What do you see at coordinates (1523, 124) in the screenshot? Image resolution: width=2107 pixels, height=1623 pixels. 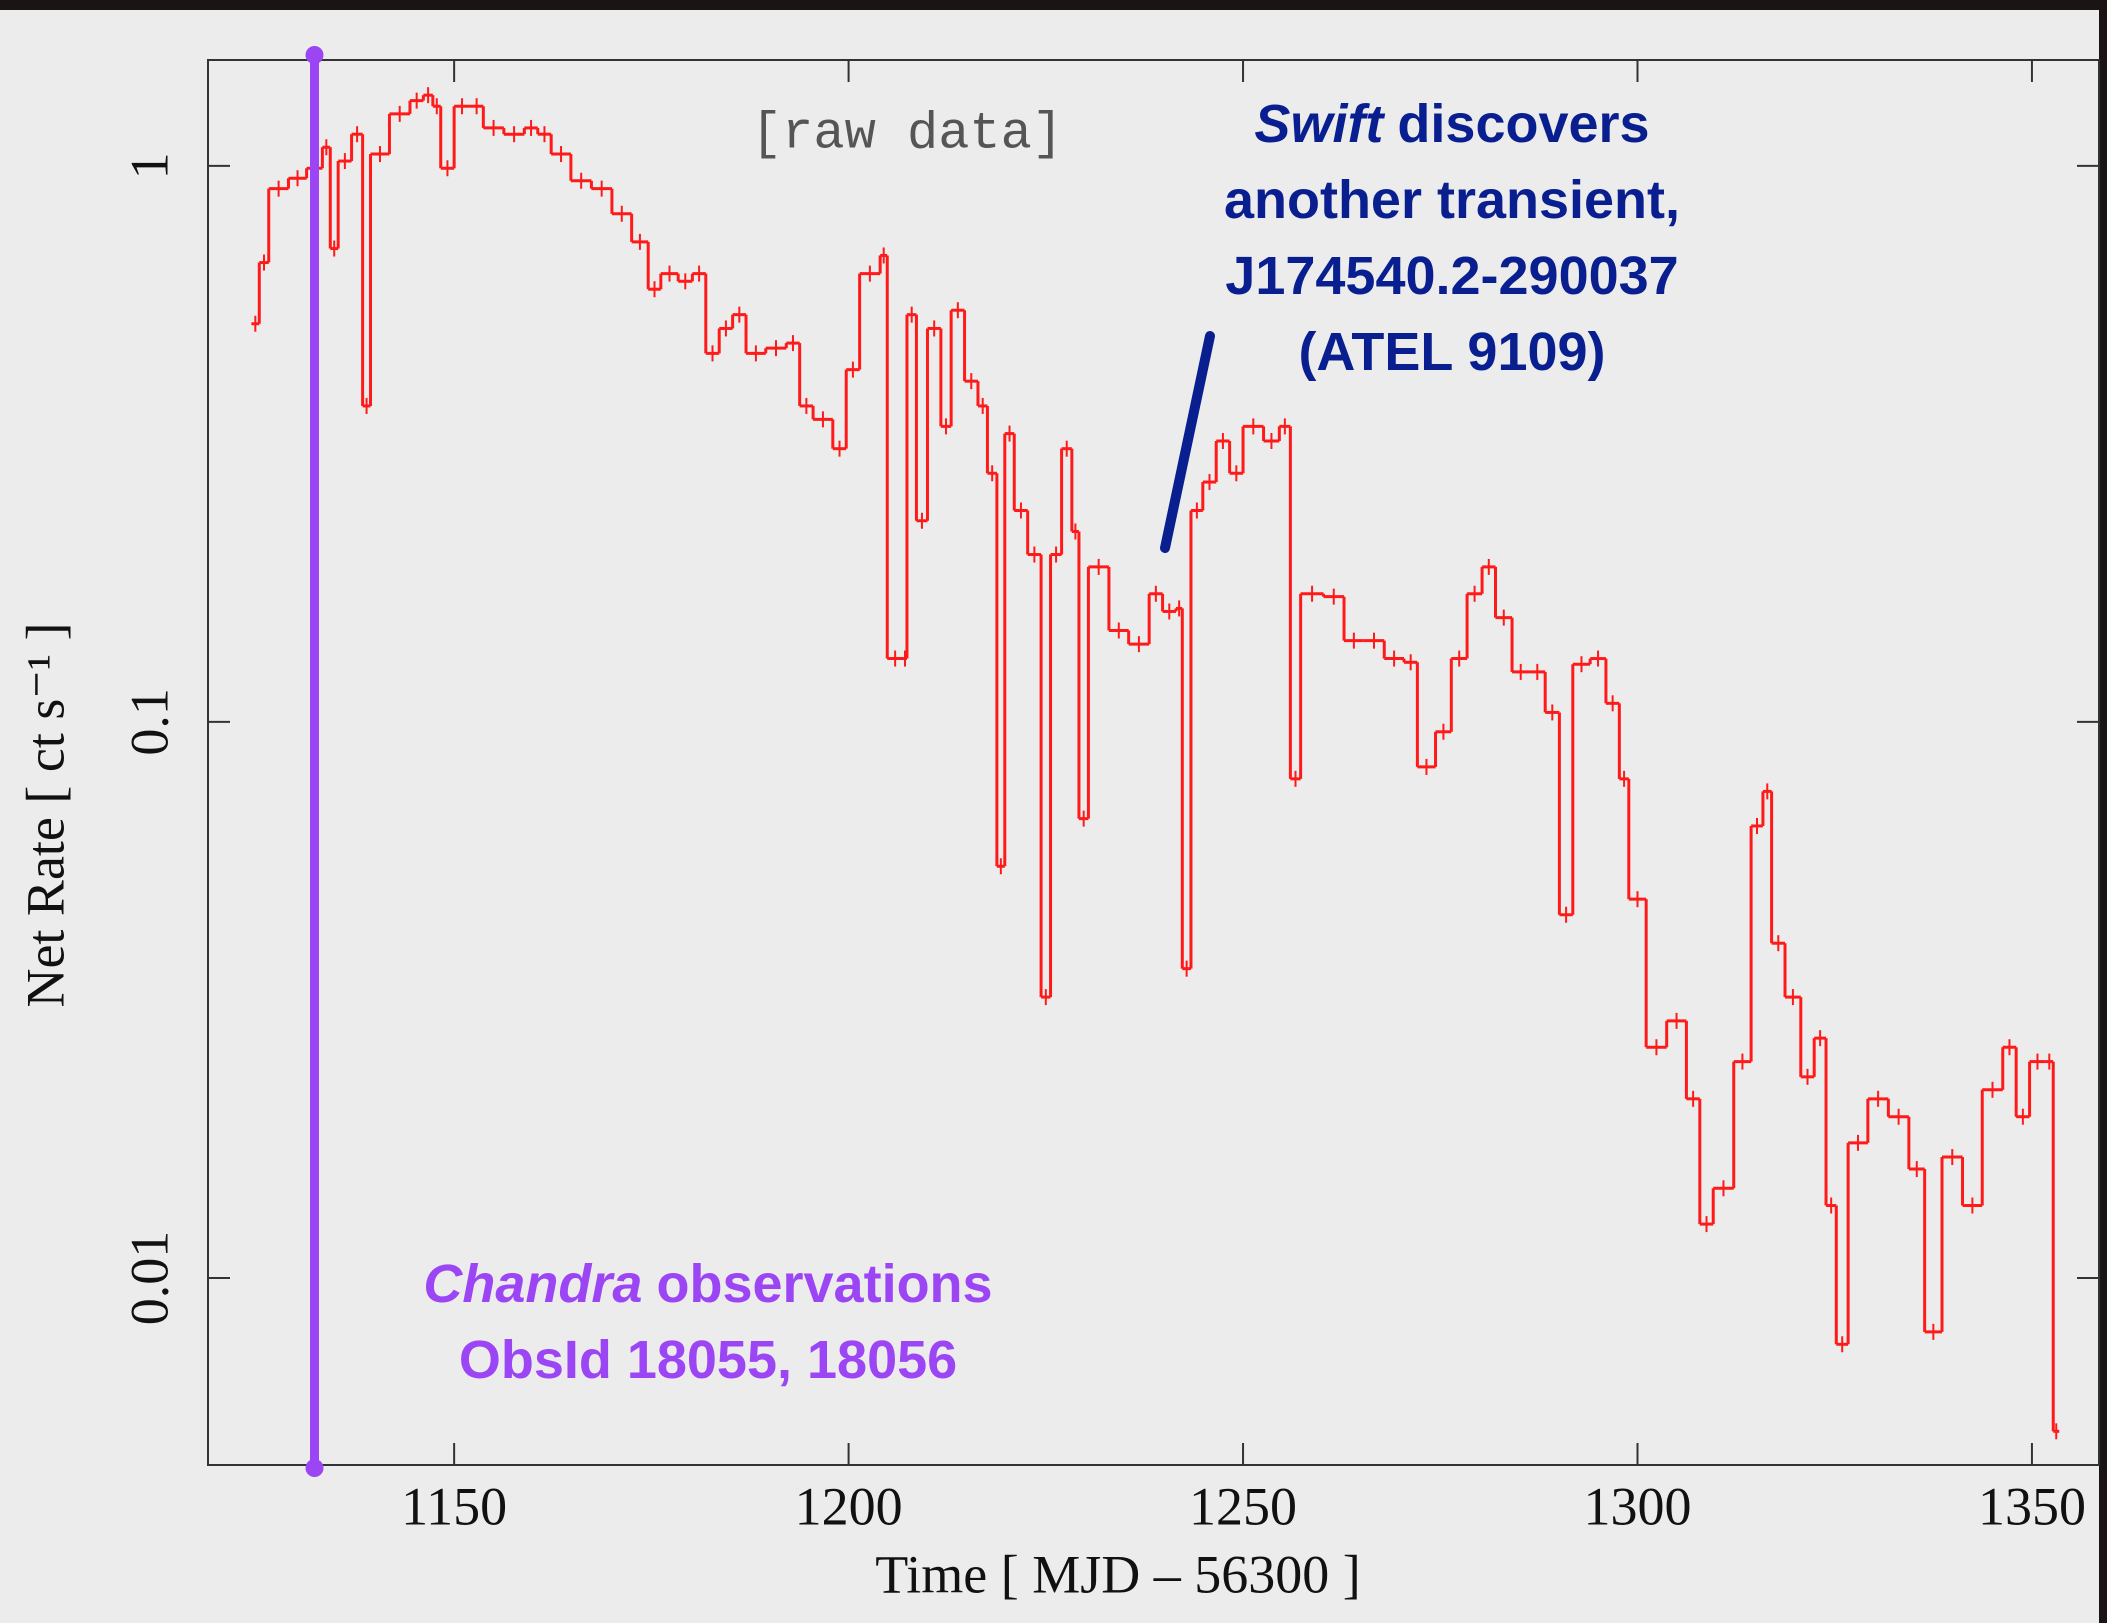 I see `swift-line: discovers` at bounding box center [1523, 124].